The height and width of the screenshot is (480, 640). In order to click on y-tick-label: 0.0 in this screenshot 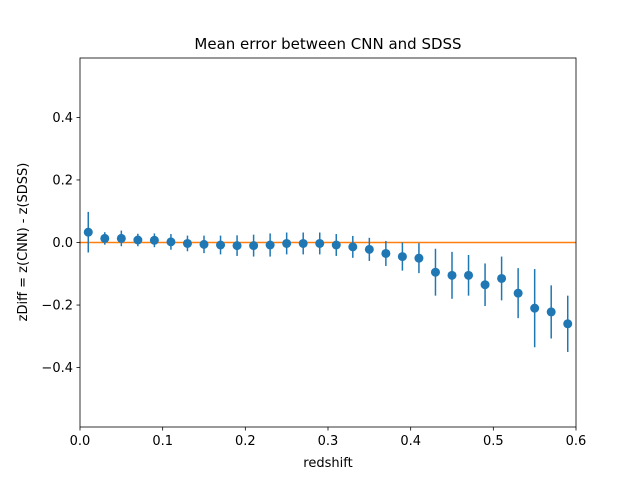, I will do `click(62, 243)`.